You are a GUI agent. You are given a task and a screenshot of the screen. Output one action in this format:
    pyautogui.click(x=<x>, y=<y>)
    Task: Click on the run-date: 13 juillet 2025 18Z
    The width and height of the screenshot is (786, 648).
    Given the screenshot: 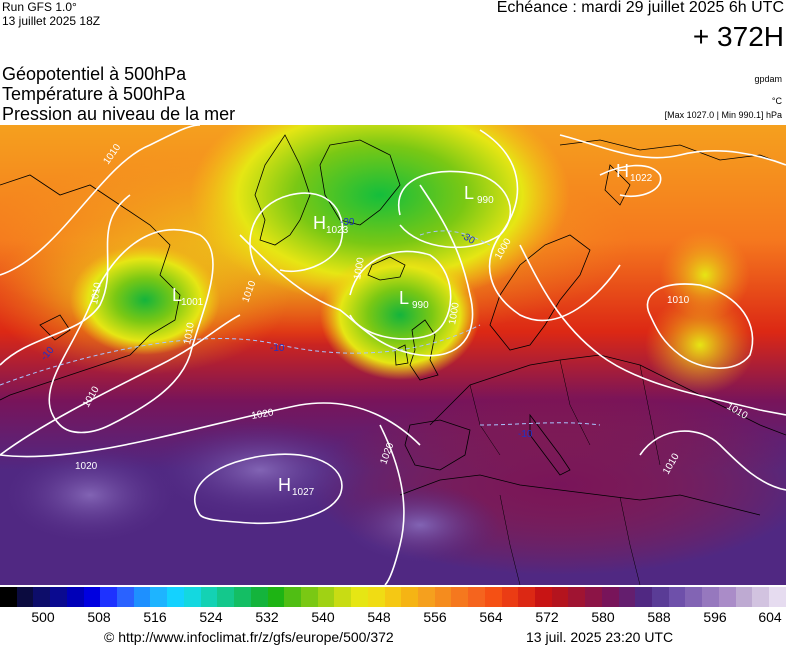 What is the action you would take?
    pyautogui.click(x=51, y=21)
    